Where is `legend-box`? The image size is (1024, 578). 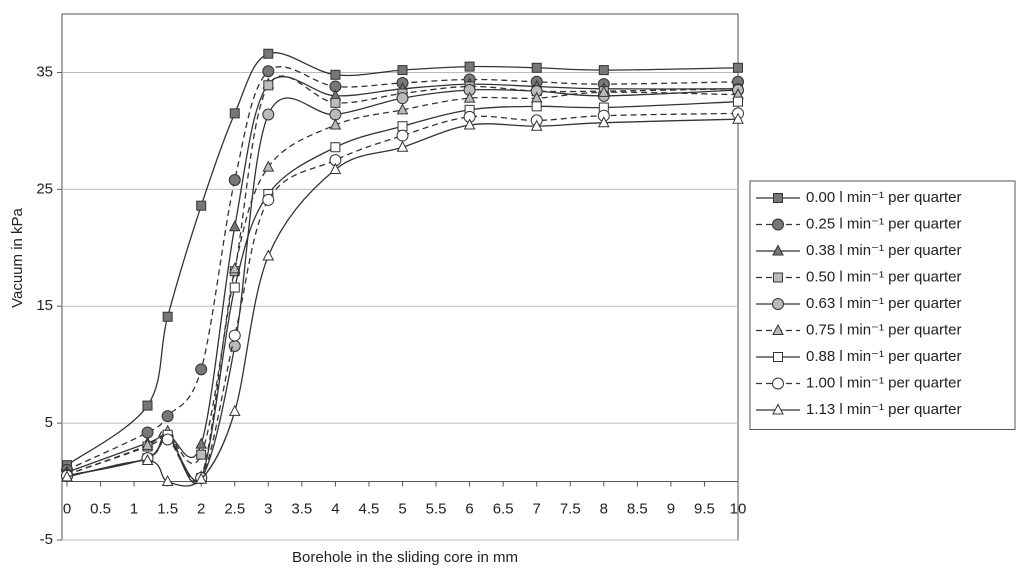
legend-box is located at coordinates (882, 305).